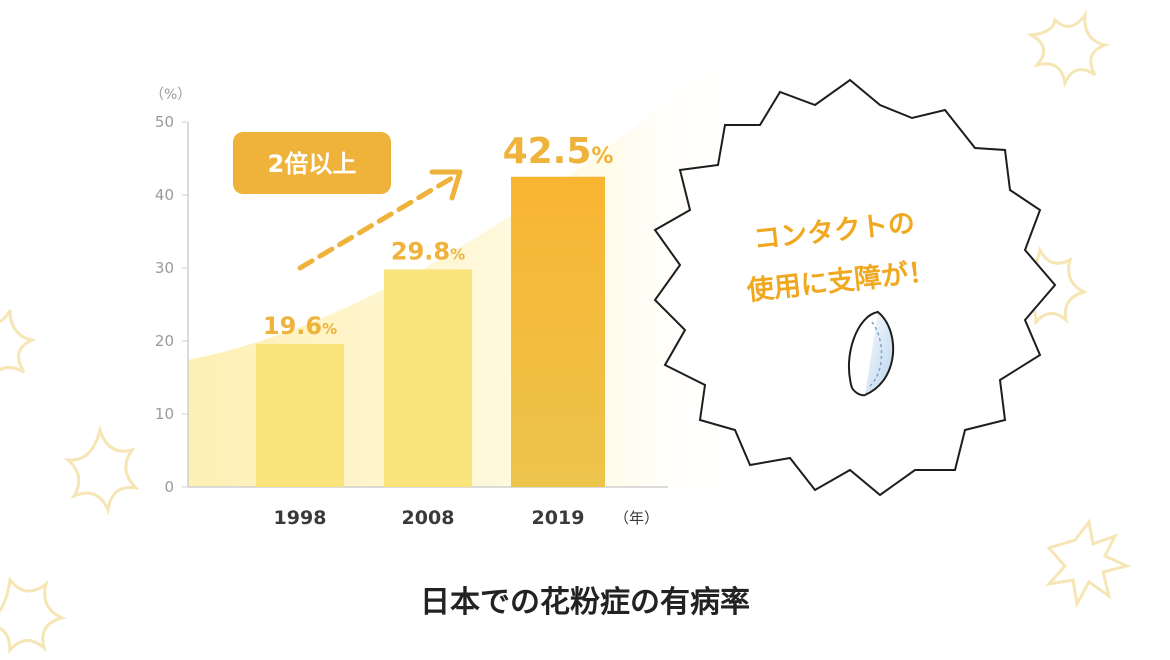 This screenshot has width=1170, height=660. What do you see at coordinates (164, 122) in the screenshot?
I see `y-tick-label: 50` at bounding box center [164, 122].